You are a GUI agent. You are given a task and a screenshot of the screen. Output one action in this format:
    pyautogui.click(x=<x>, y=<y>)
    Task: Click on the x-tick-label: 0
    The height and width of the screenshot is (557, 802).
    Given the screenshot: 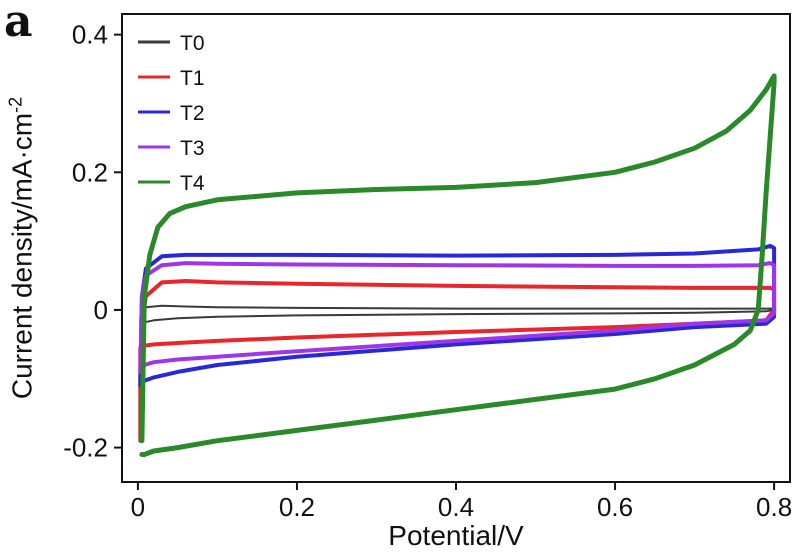 What is the action you would take?
    pyautogui.click(x=138, y=507)
    